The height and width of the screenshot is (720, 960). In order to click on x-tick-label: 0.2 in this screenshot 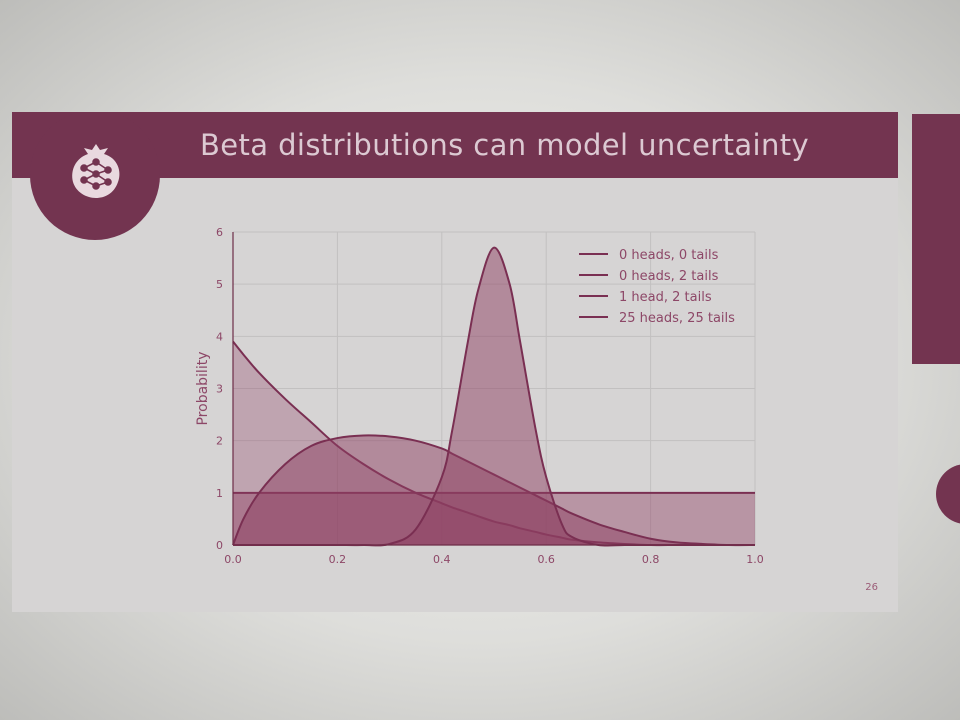, I will do `click(338, 559)`.